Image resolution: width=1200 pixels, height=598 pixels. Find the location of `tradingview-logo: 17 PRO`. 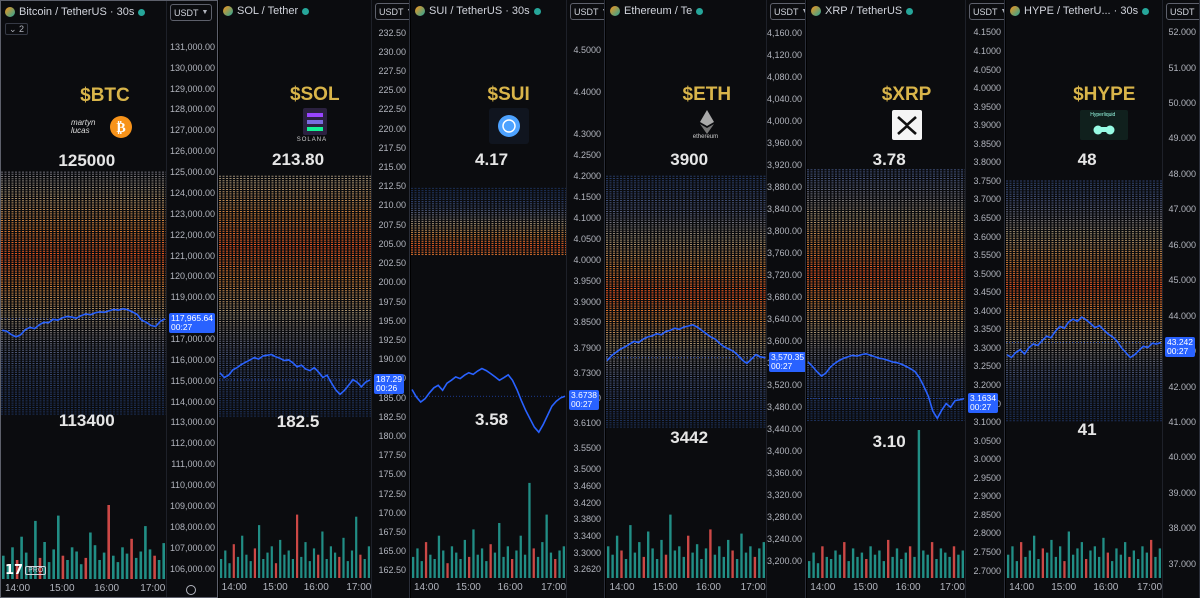

tradingview-logo: 17 PRO is located at coordinates (26, 570).